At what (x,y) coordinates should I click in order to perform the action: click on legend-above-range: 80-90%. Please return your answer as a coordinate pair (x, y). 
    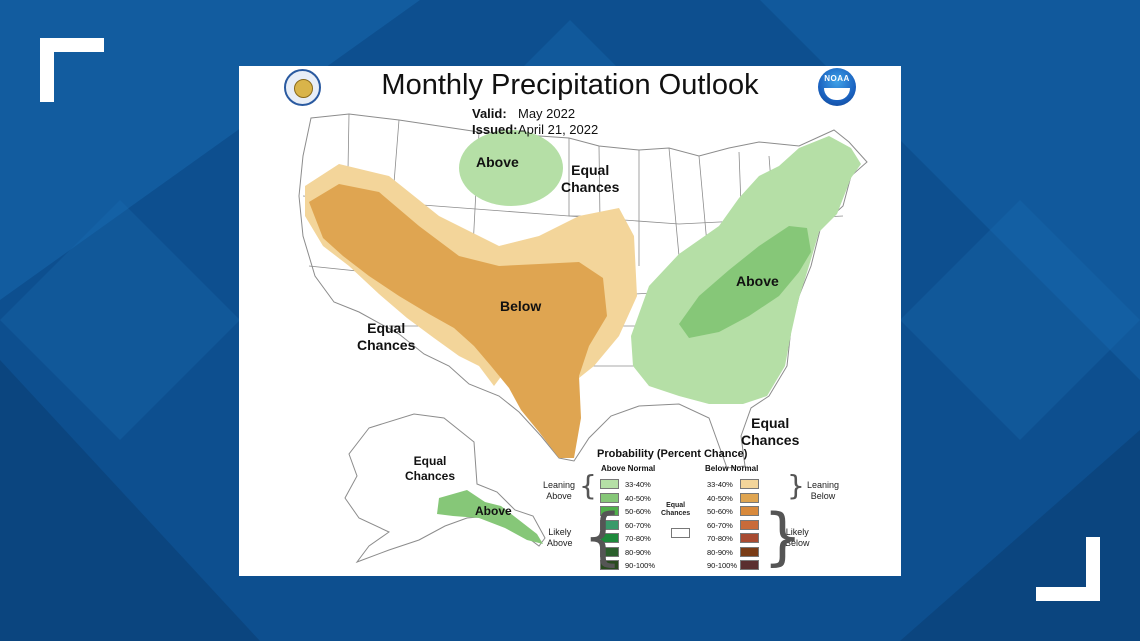
    Looking at the image, I should click on (638, 552).